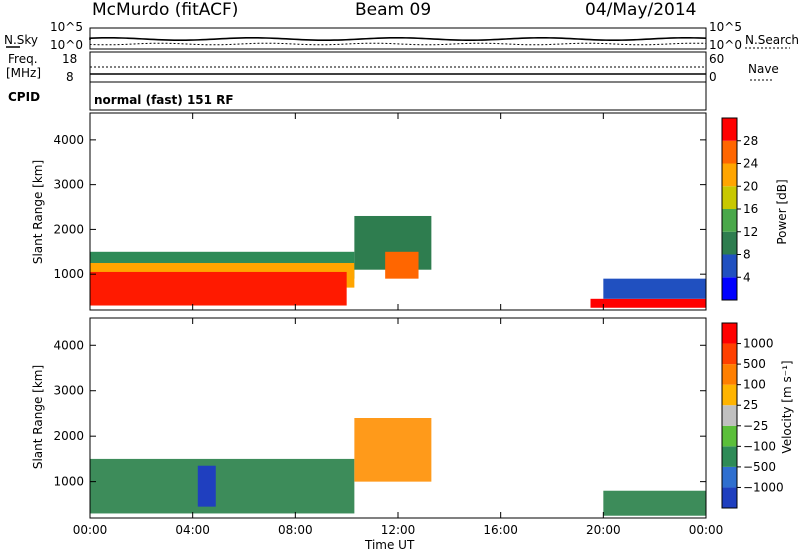 The image size is (800, 554). What do you see at coordinates (755, 426) in the screenshot?
I see `velocity-colorbar-tick-label: −25` at bounding box center [755, 426].